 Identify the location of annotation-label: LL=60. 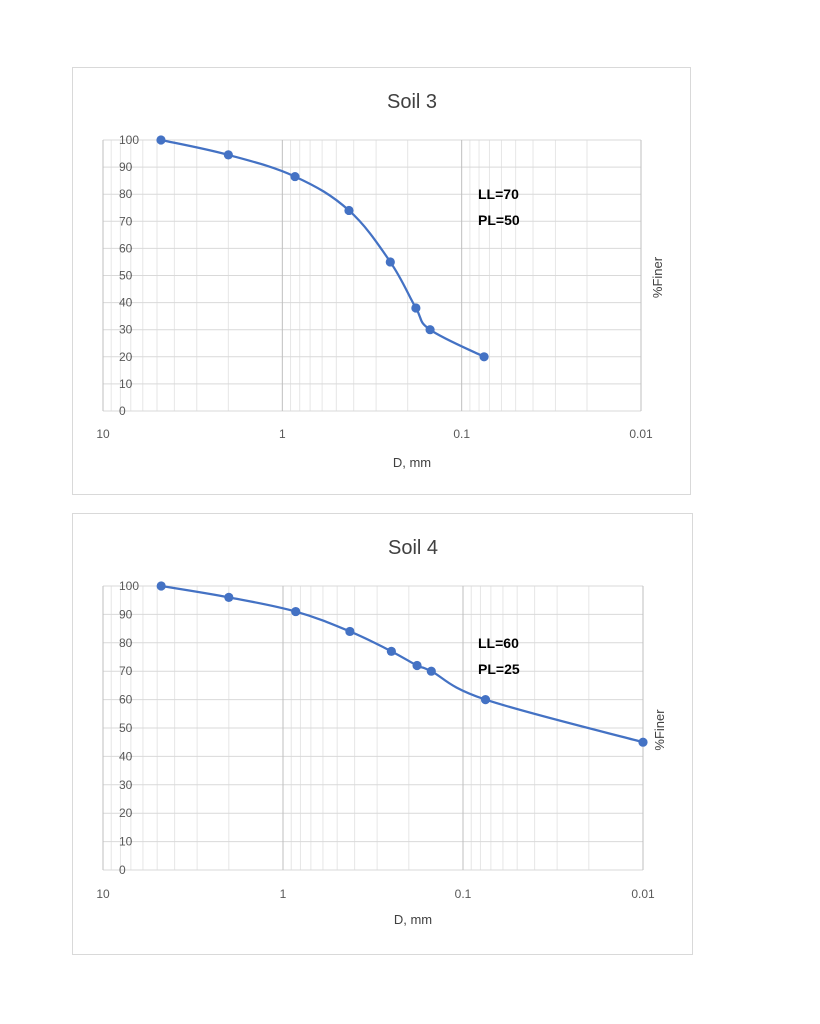
(498, 643).